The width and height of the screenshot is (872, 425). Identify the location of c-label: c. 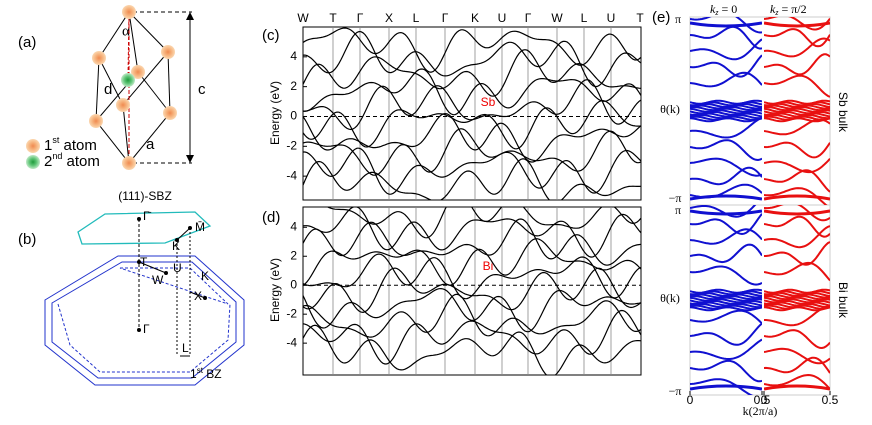
(202, 89).